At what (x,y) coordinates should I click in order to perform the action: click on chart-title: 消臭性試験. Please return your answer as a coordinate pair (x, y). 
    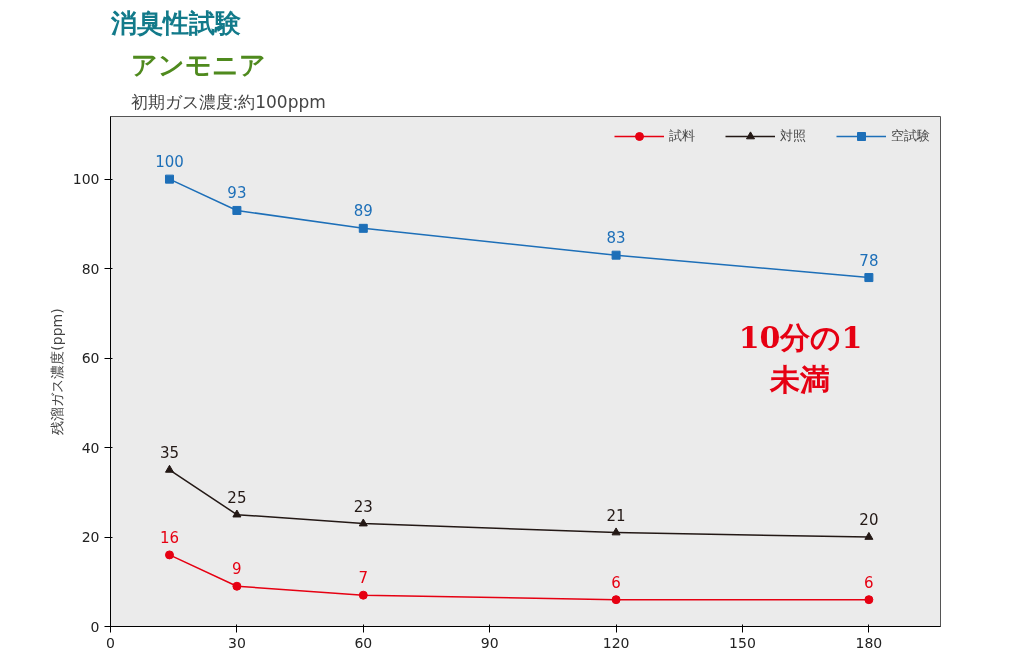
    Looking at the image, I should click on (175, 22).